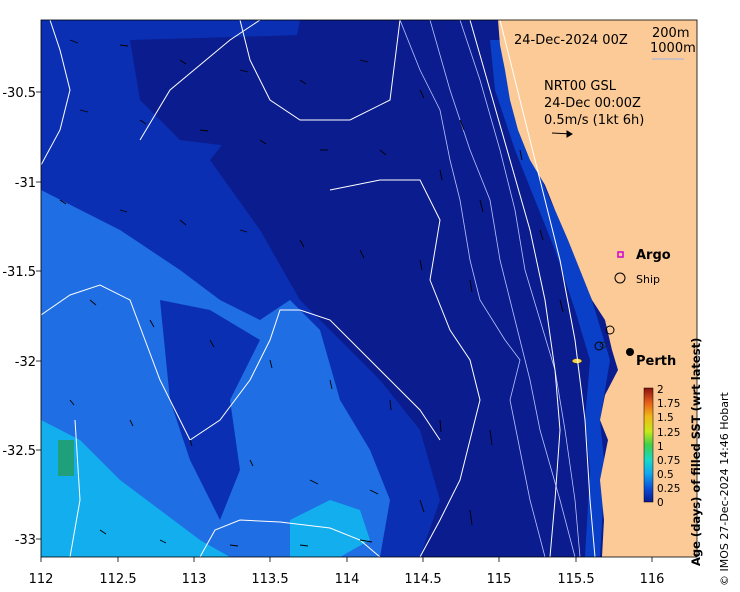 The width and height of the screenshot is (740, 592). Describe the element at coordinates (610, 330) in the screenshot. I see `ship-marker-coast` at that location.